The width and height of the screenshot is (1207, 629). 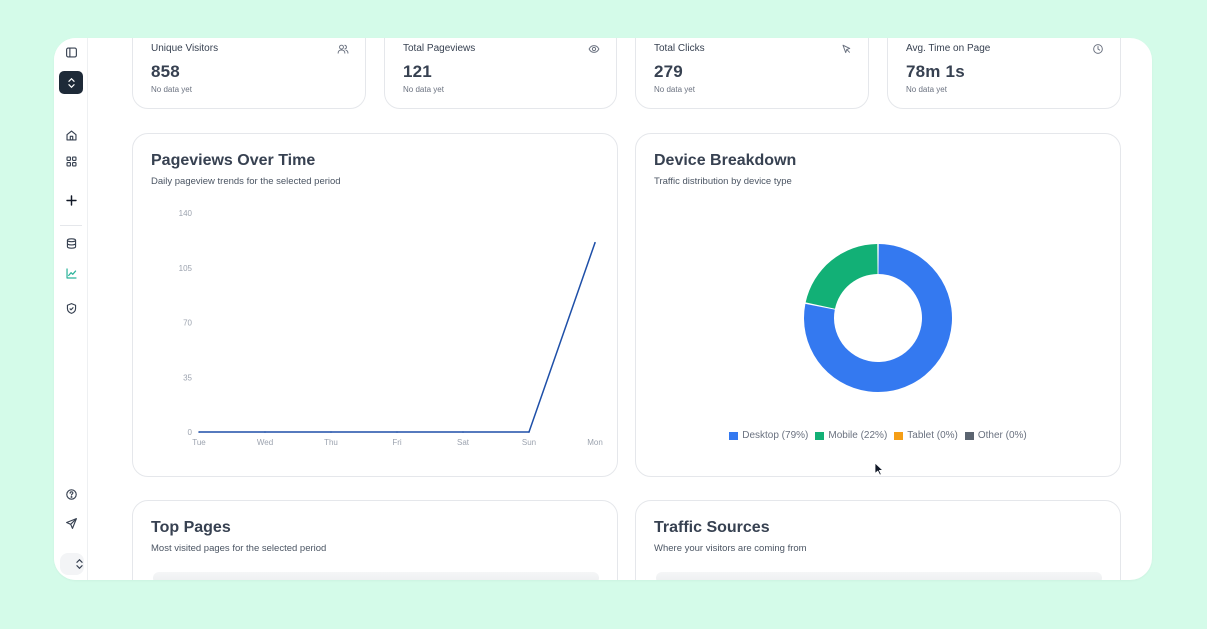 What do you see at coordinates (71, 225) in the screenshot?
I see `sidebar-divider` at bounding box center [71, 225].